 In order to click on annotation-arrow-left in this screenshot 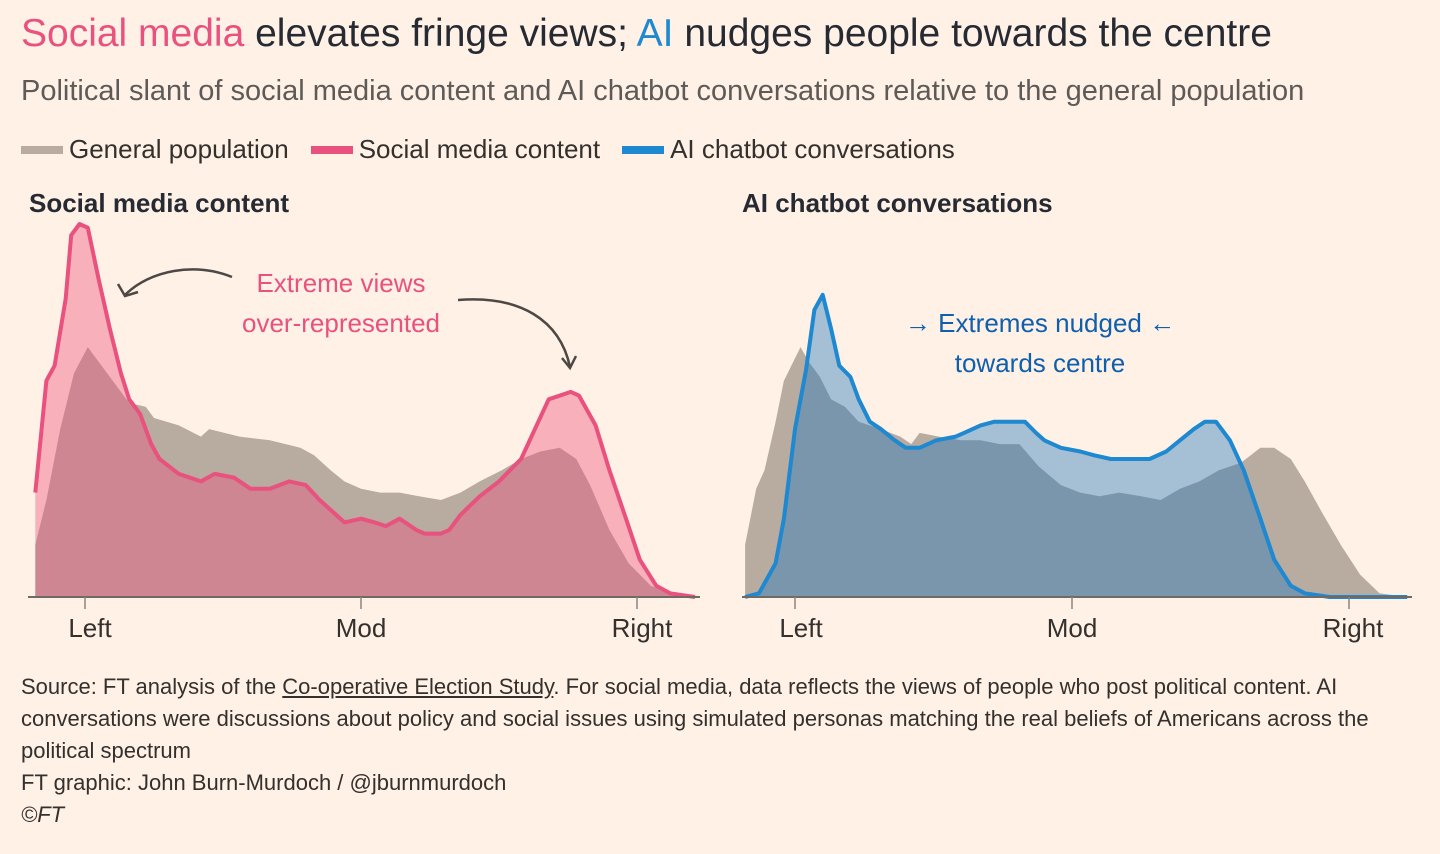, I will do `click(178, 282)`.